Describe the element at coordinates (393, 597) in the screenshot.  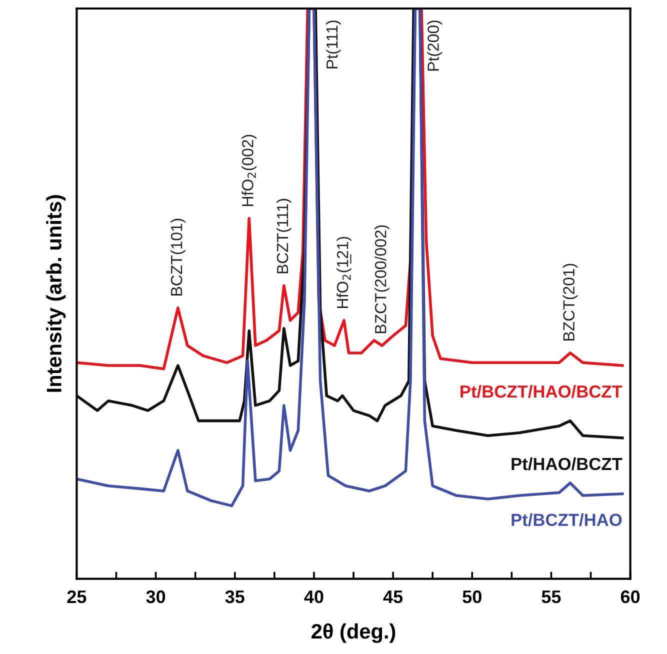
I see `x-tick-label: 45` at that location.